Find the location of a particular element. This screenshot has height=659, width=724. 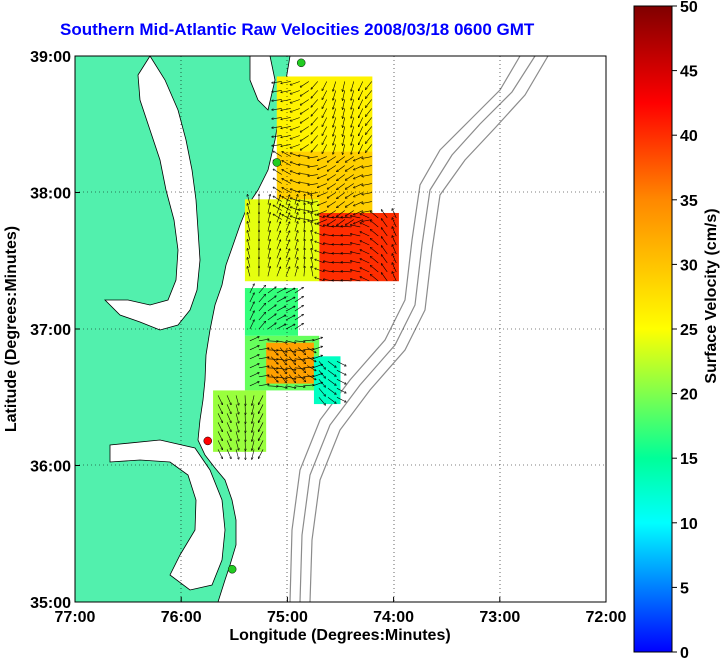

y-tick-label: 39:00 is located at coordinates (50, 57).